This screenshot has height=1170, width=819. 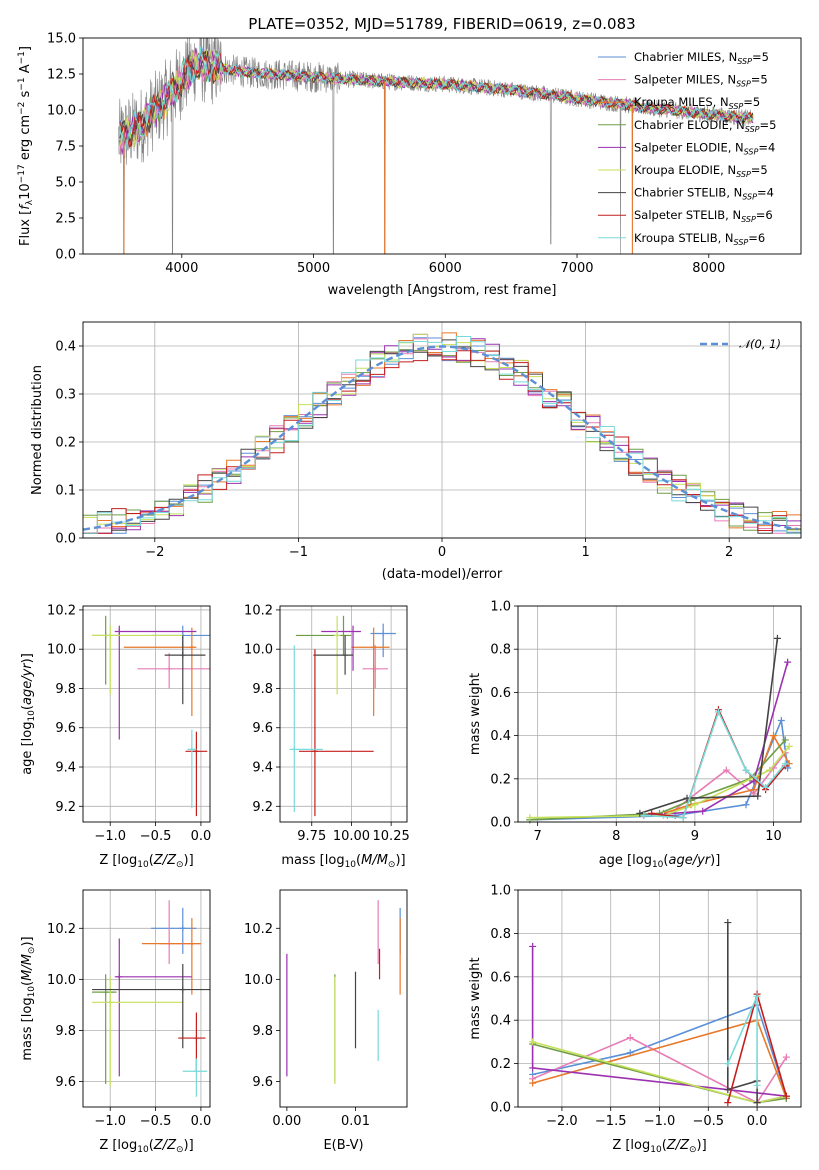 I want to click on legend-label: Salpeter ELODIE, NSSP=4, so click(x=704, y=148).